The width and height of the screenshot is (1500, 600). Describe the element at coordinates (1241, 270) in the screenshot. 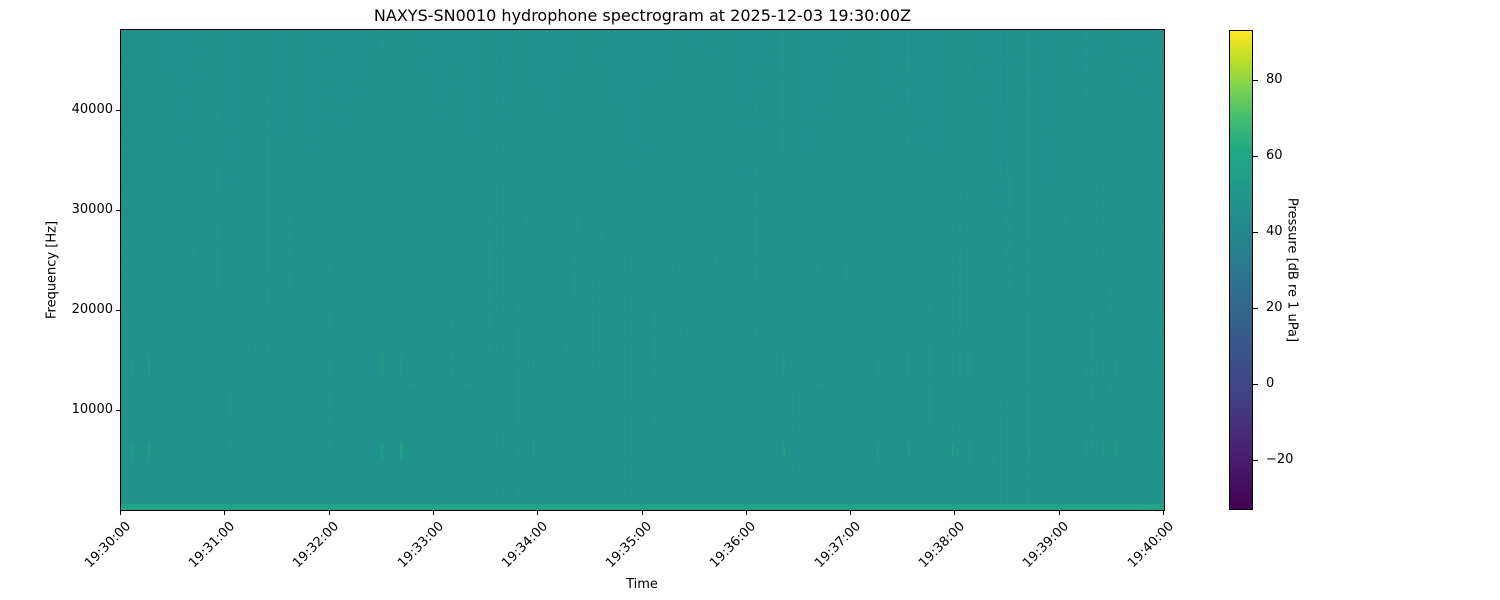

I see `colorbar` at that location.